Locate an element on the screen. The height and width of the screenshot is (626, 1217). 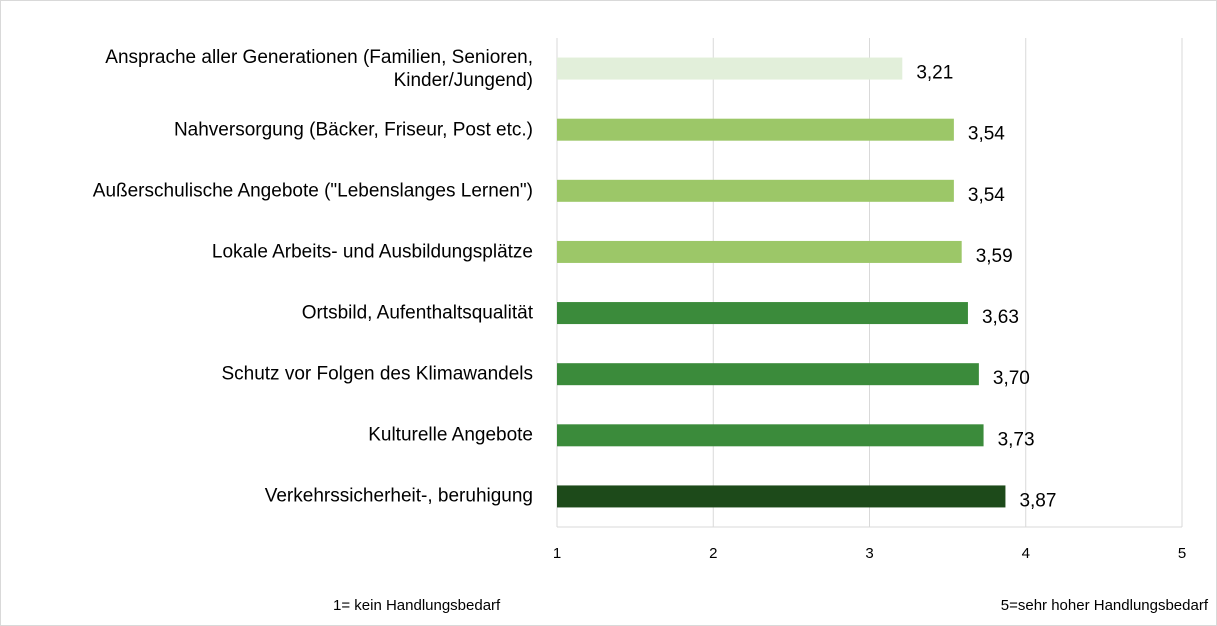
footnote-left: 1= kein Handlungsbedarf is located at coordinates (417, 605).